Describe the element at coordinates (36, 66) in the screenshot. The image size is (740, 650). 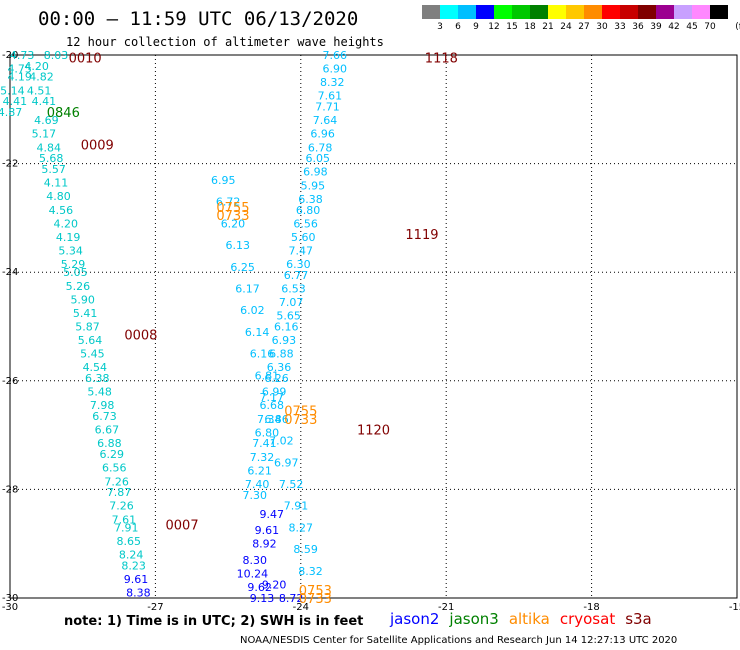
I see `wave-height-label: 4.20` at that location.